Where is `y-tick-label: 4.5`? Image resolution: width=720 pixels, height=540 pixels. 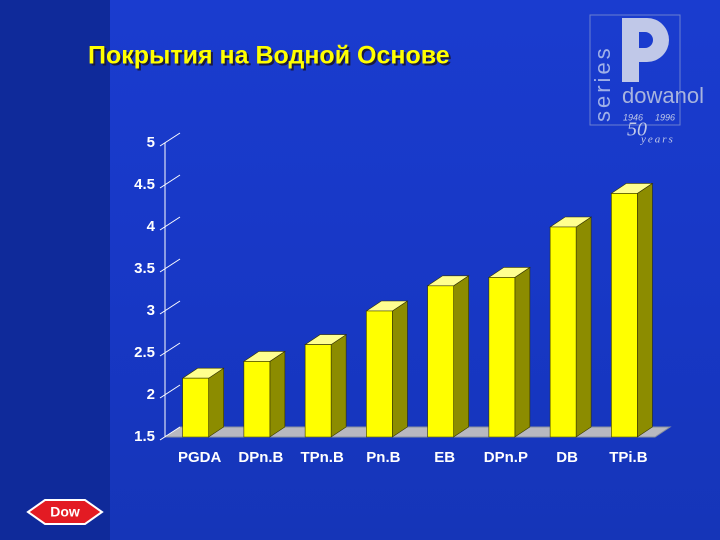
y-tick-label: 4.5 is located at coordinates (144, 184).